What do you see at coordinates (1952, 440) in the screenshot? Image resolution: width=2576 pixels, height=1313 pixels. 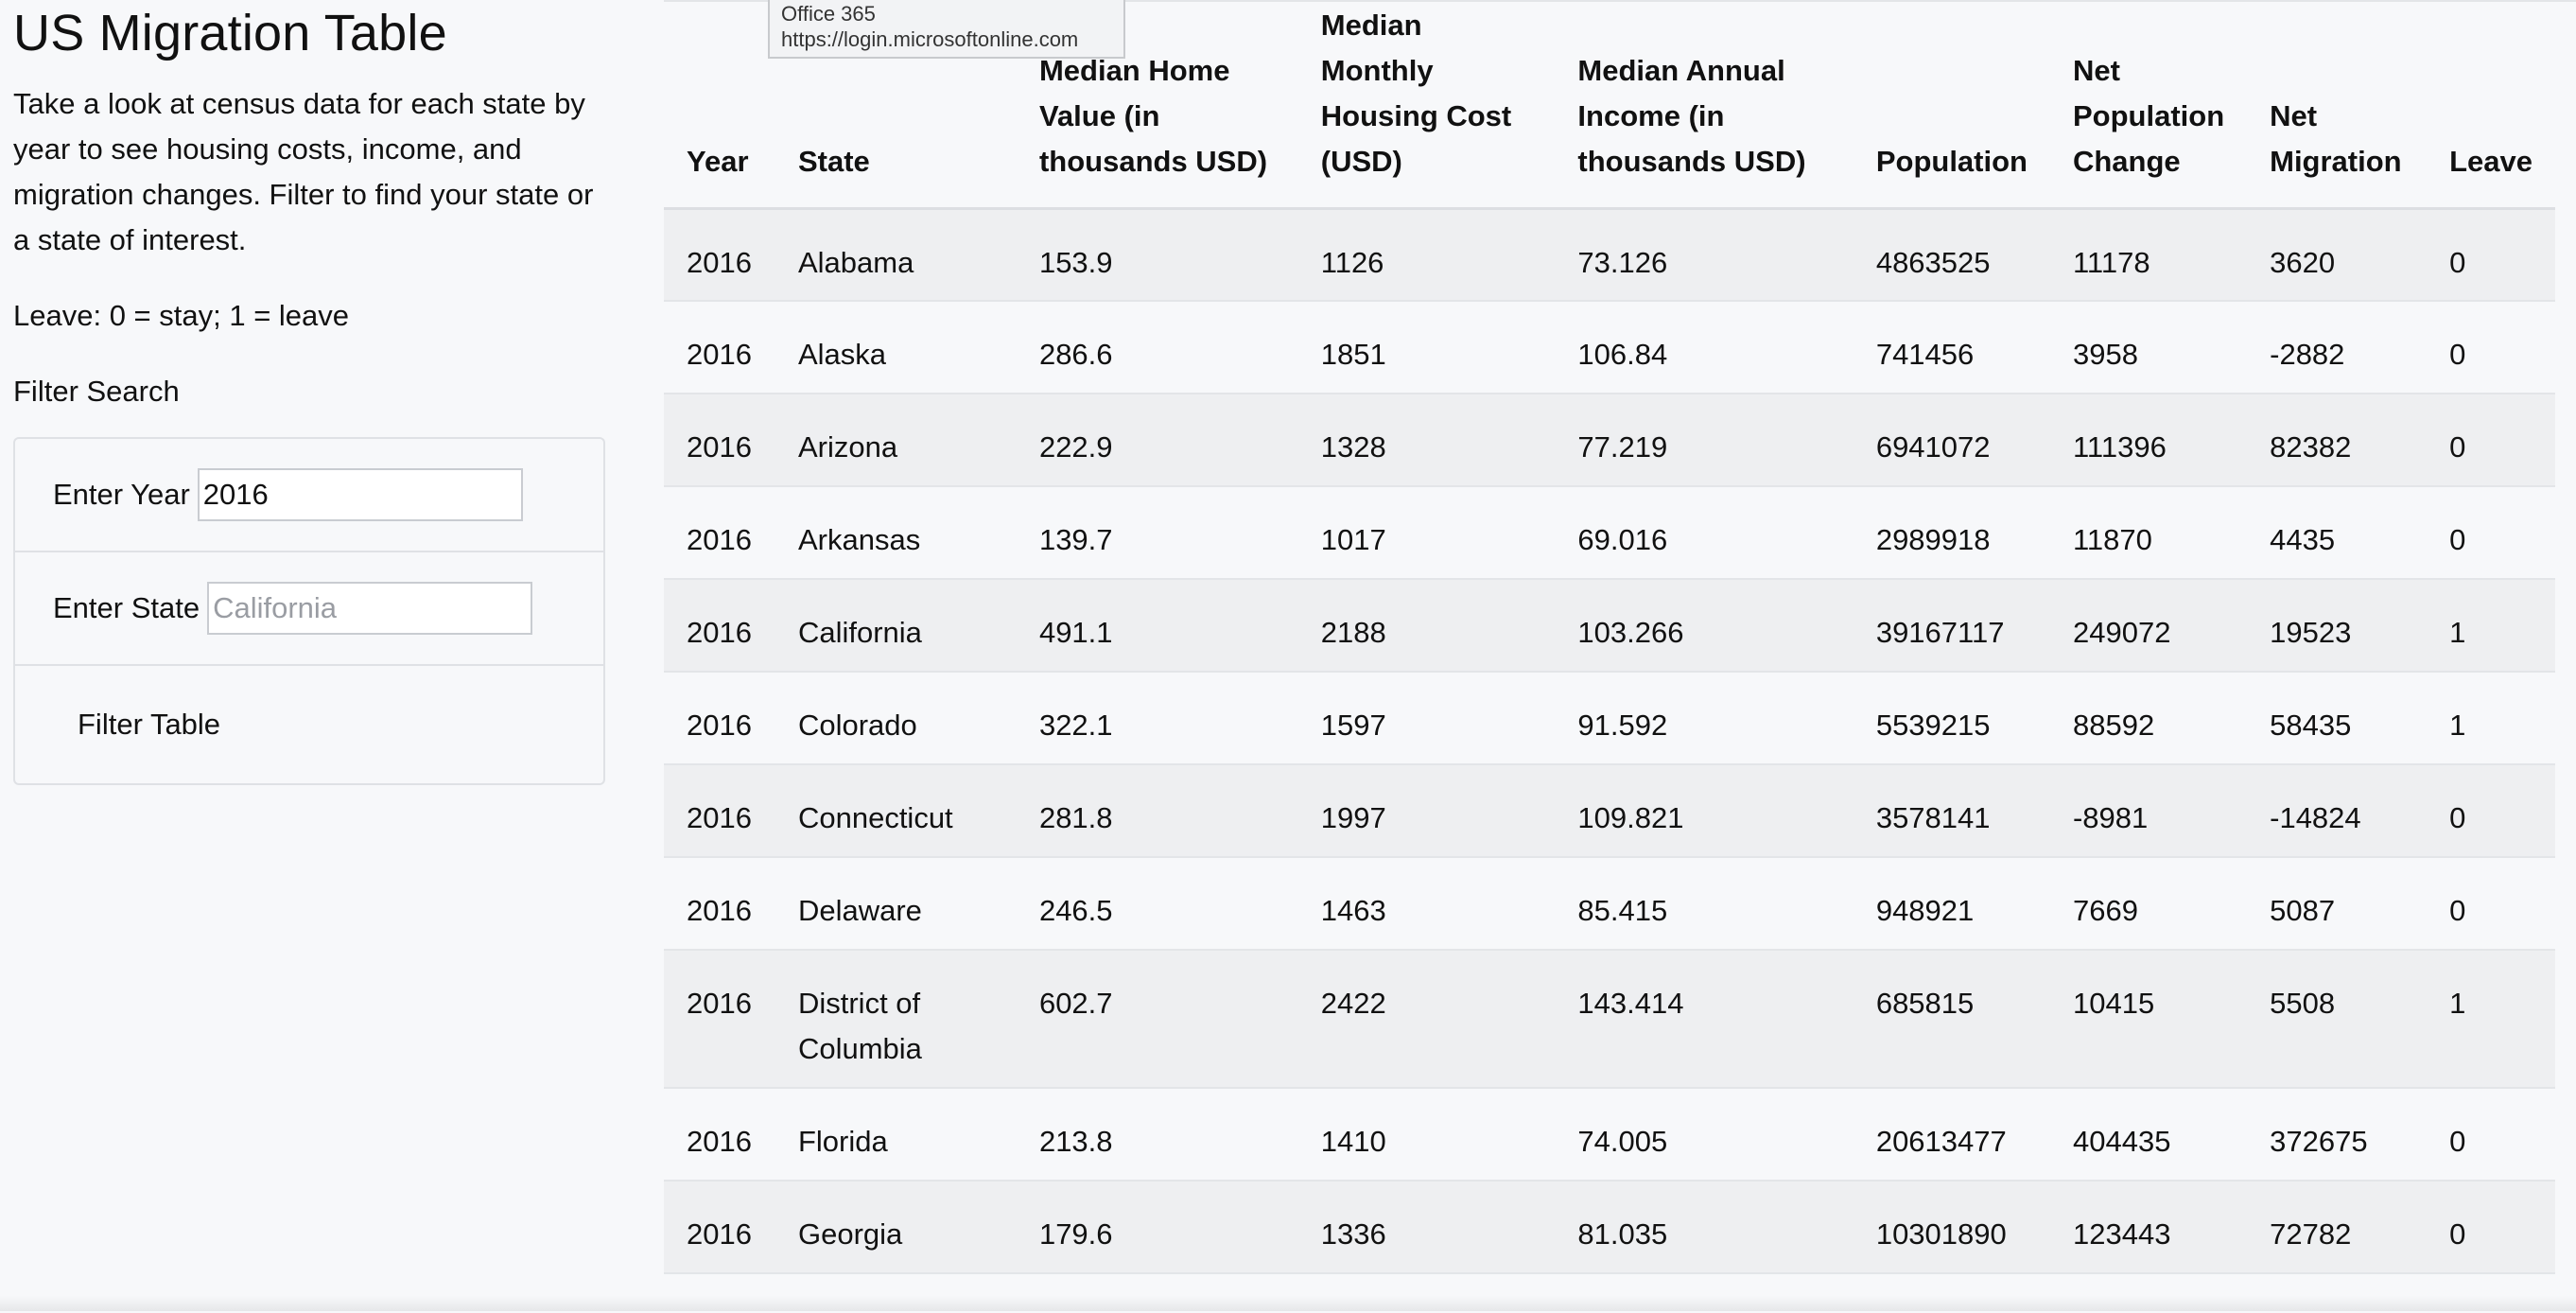 I see `table-cell: 6941072` at bounding box center [1952, 440].